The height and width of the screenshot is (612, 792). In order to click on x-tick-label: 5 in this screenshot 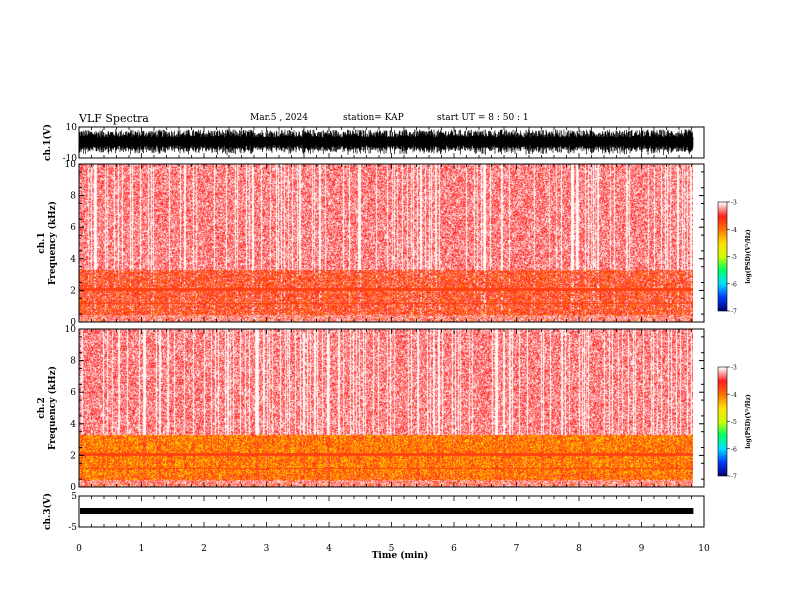, I will do `click(392, 549)`.